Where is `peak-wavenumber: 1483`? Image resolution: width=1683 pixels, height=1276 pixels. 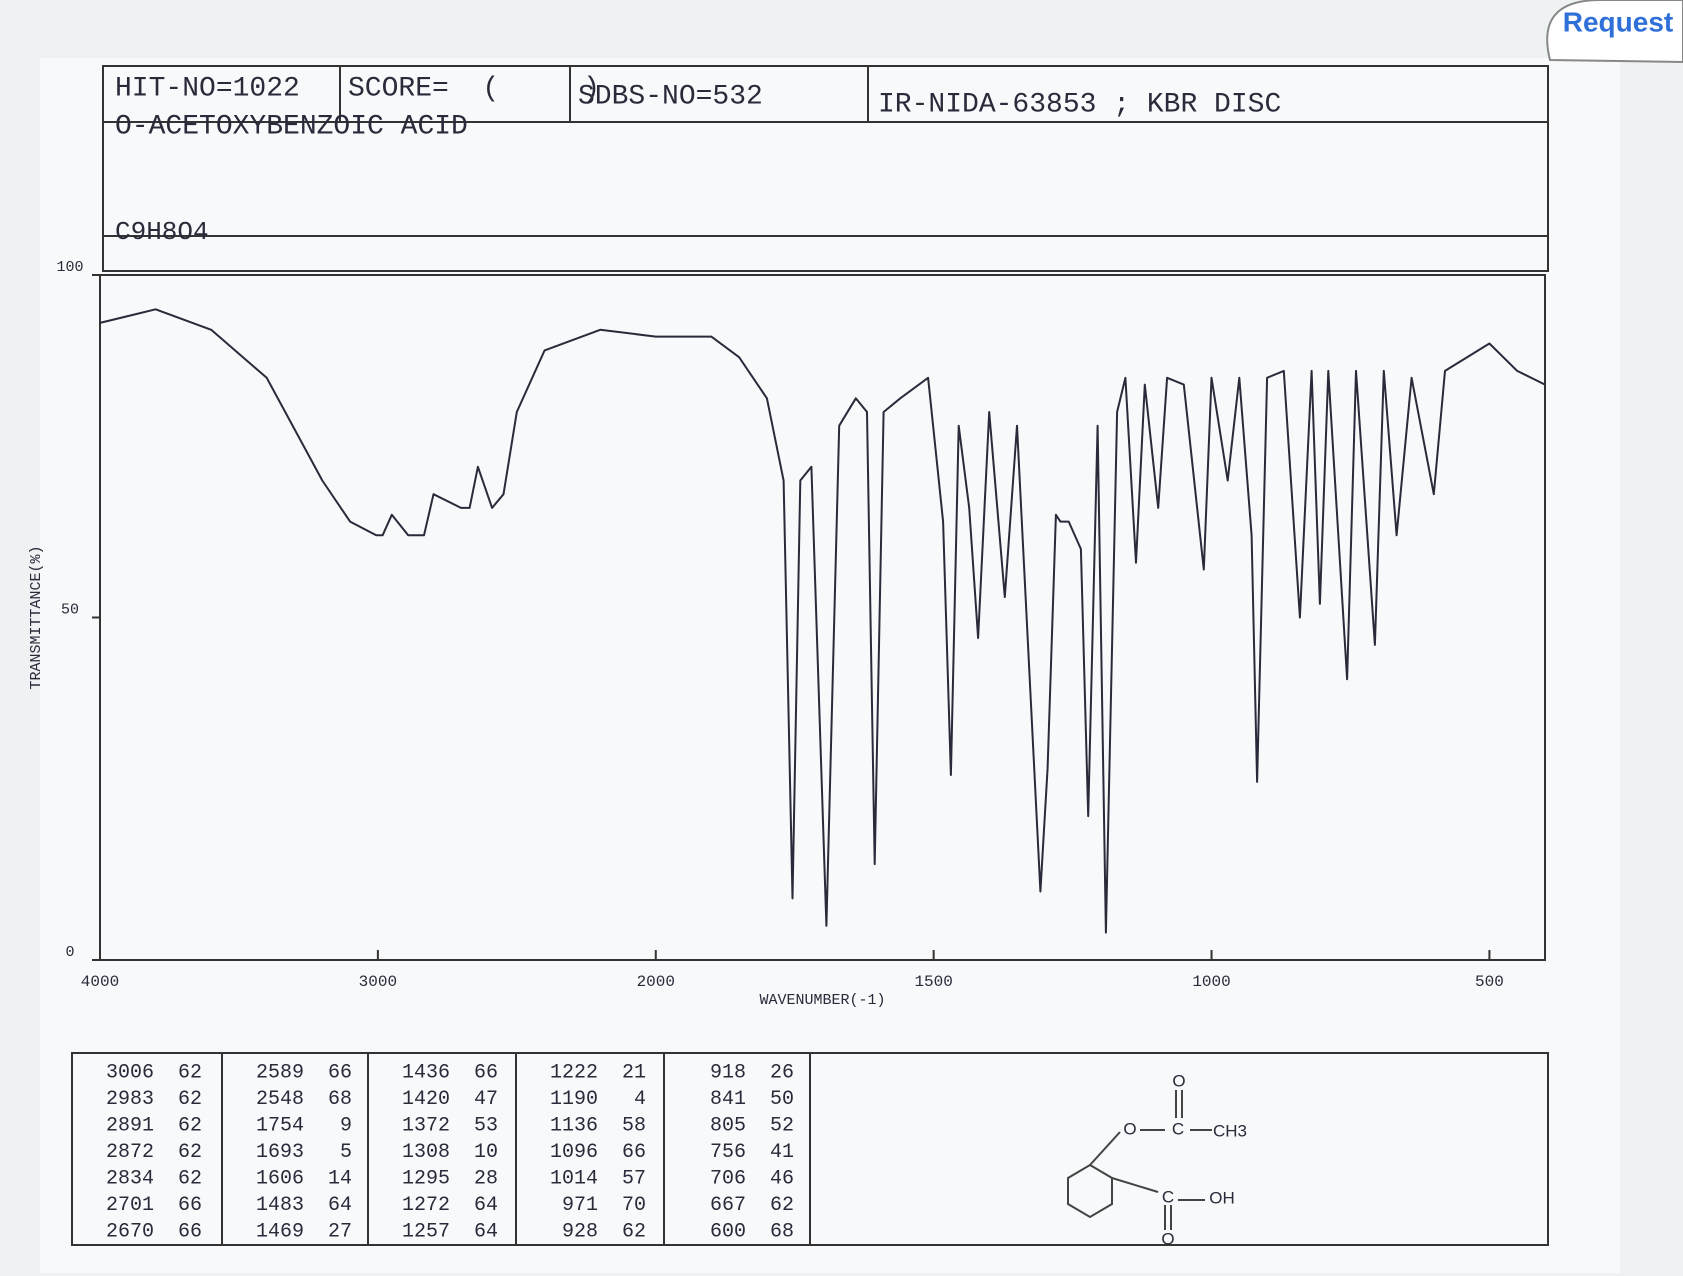
peak-wavenumber: 1483 is located at coordinates (280, 1205).